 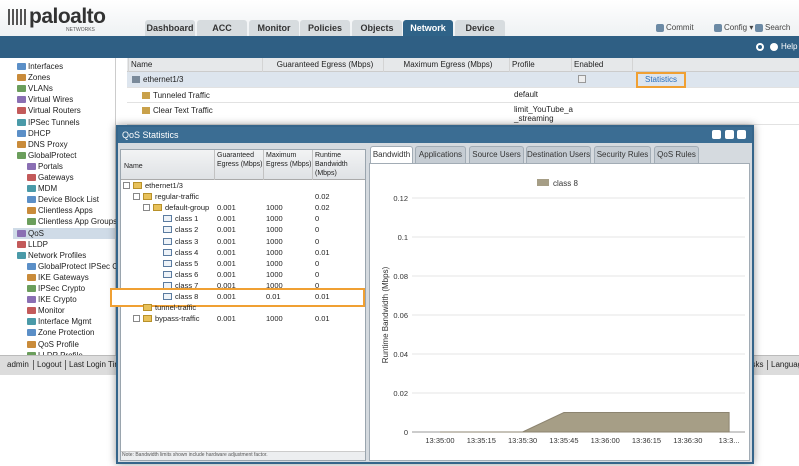 What do you see at coordinates (36, 233) in the screenshot?
I see `sidebar-item: QoS` at bounding box center [36, 233].